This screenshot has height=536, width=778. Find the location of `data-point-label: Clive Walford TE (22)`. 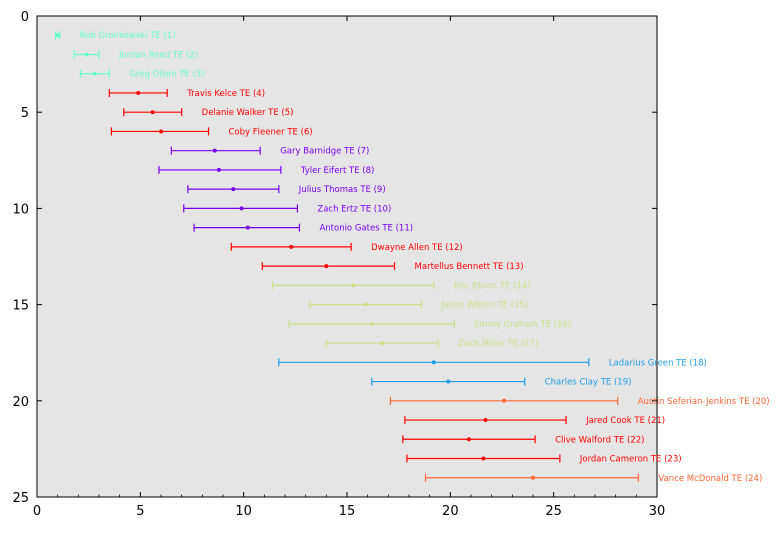

data-point-label: Clive Walford TE (22) is located at coordinates (599, 440).